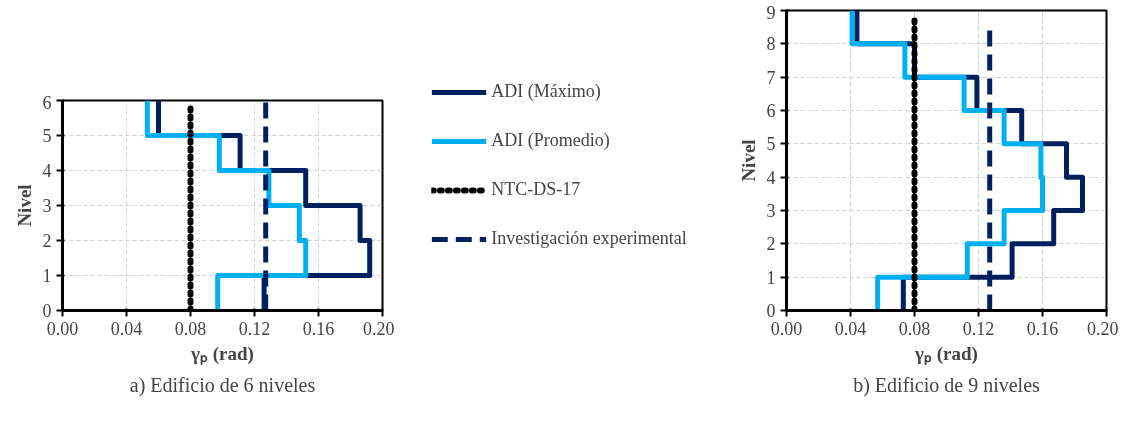  Describe the element at coordinates (771, 12) in the screenshot. I see `y-tick-label: 9` at that location.